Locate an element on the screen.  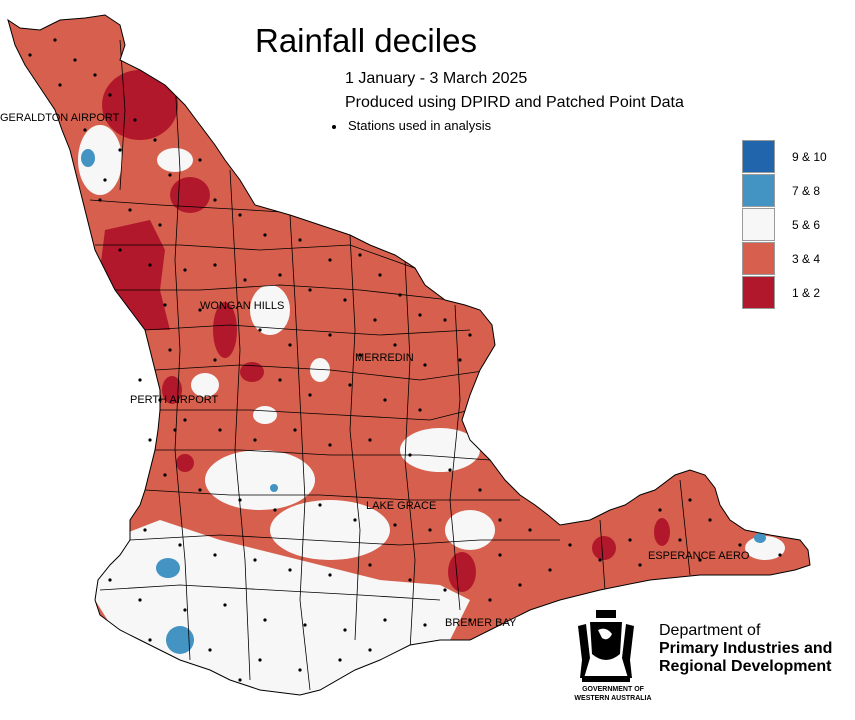
legend-label: 5 & 6 is located at coordinates (806, 225).